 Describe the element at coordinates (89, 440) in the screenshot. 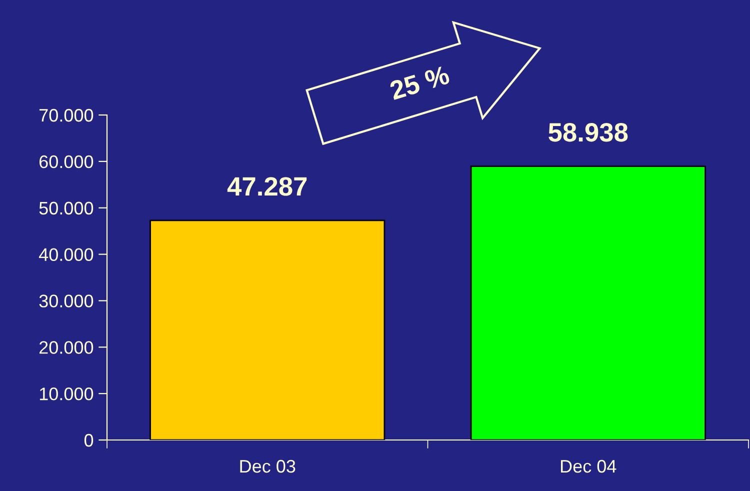

I see `y-tick-label: 0` at that location.